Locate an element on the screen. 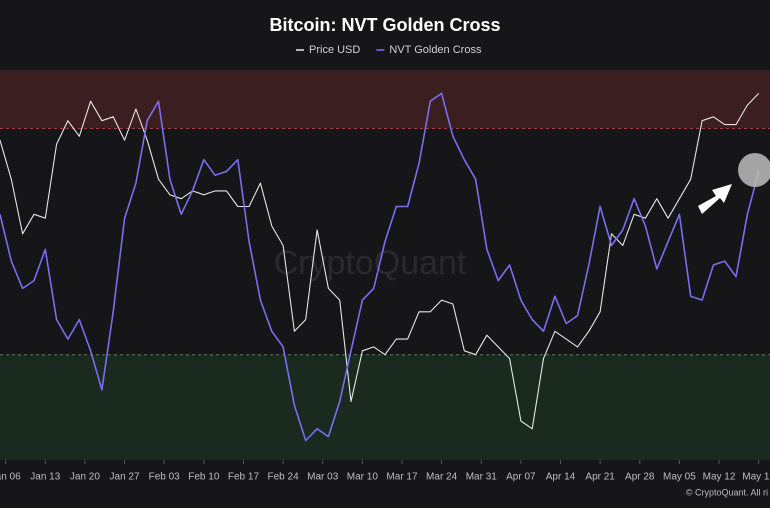  x-tick-label: Mar 17 is located at coordinates (402, 477).